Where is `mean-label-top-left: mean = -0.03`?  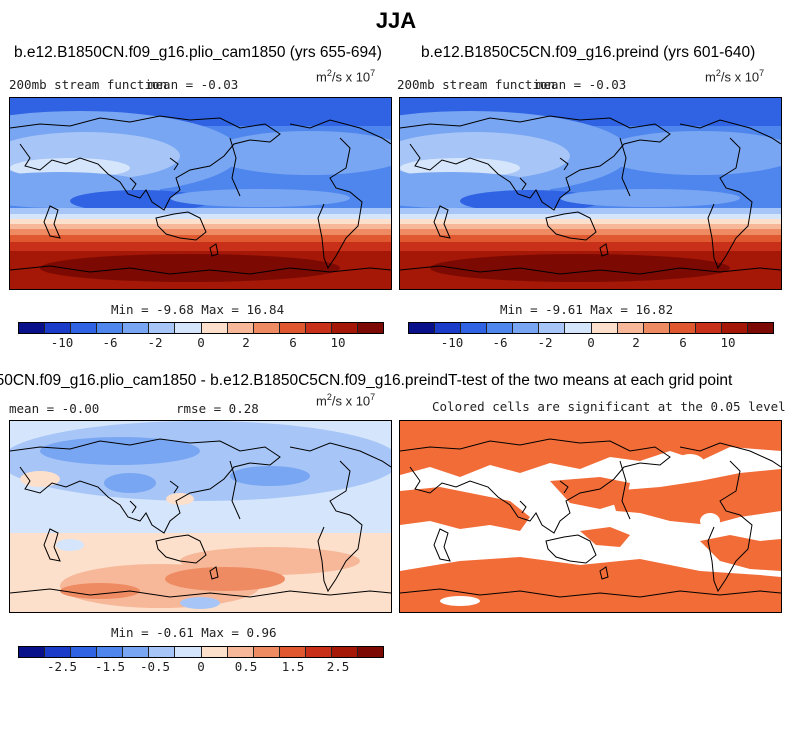
mean-label-top-left: mean = -0.03 is located at coordinates (193, 84).